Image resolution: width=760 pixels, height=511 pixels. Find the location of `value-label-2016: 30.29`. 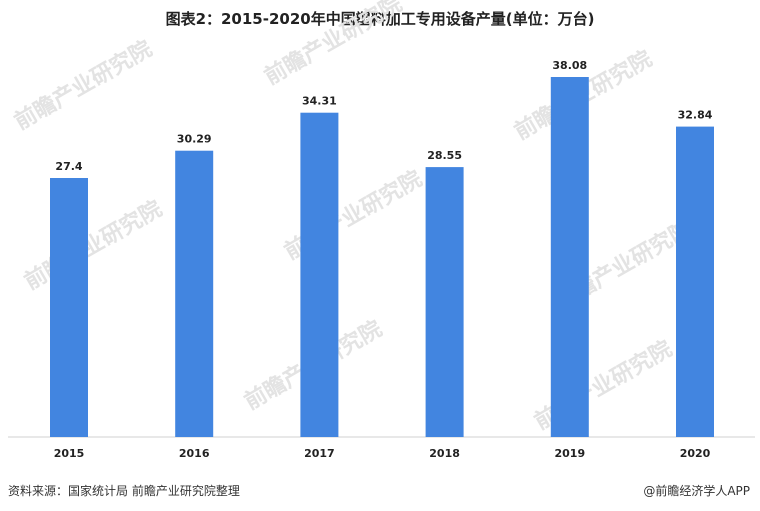

value-label-2016: 30.29 is located at coordinates (194, 139).